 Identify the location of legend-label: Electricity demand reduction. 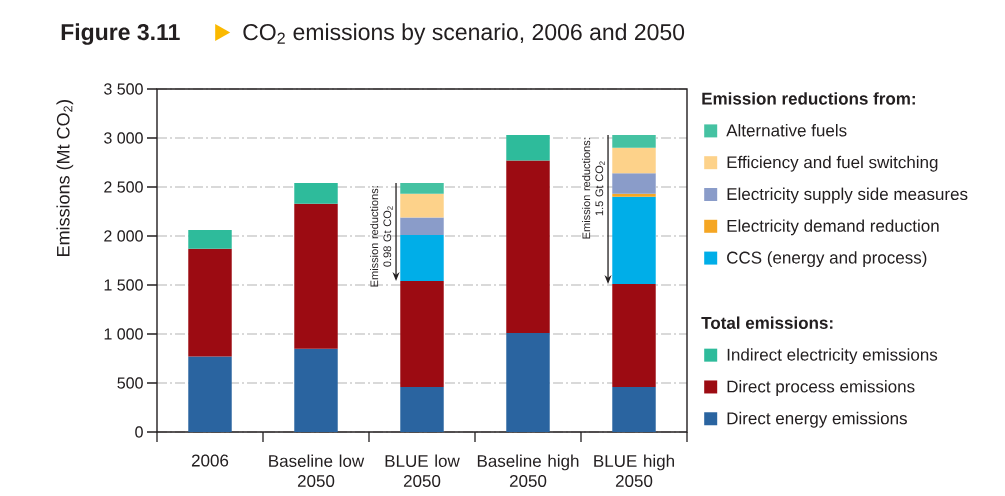
(833, 227).